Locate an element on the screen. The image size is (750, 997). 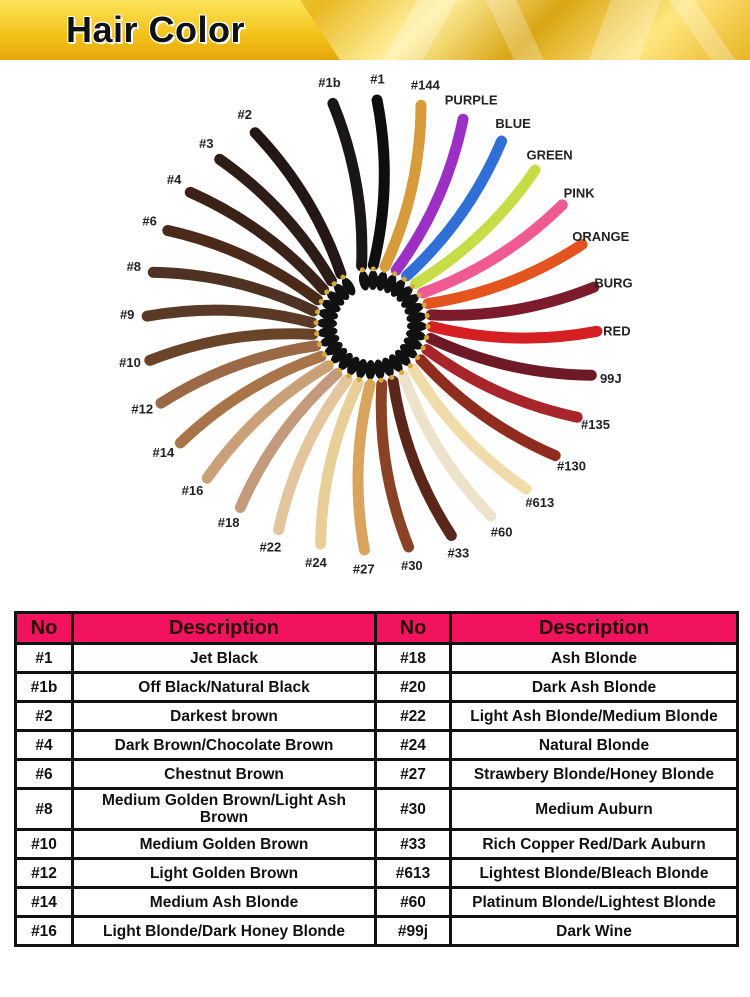
header-description-1: Description is located at coordinates (224, 628).